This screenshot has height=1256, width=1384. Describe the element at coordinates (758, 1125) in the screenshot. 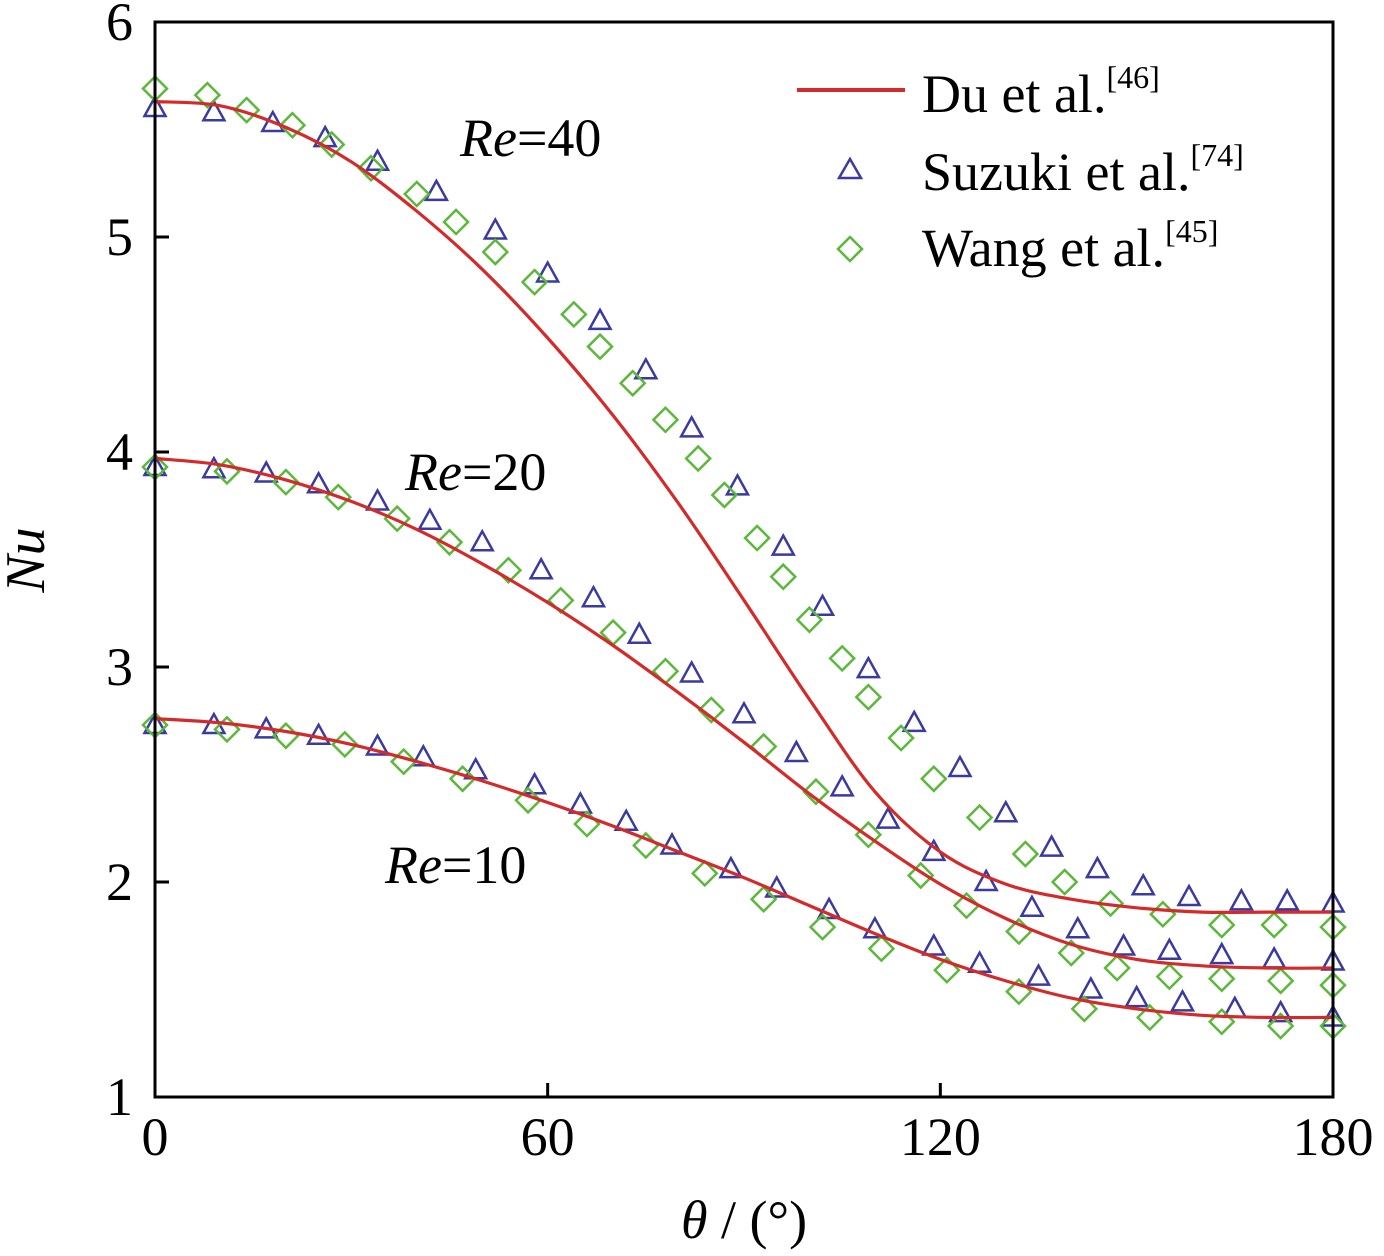

I see `x-axis-ticks: 0 60 120 180` at that location.